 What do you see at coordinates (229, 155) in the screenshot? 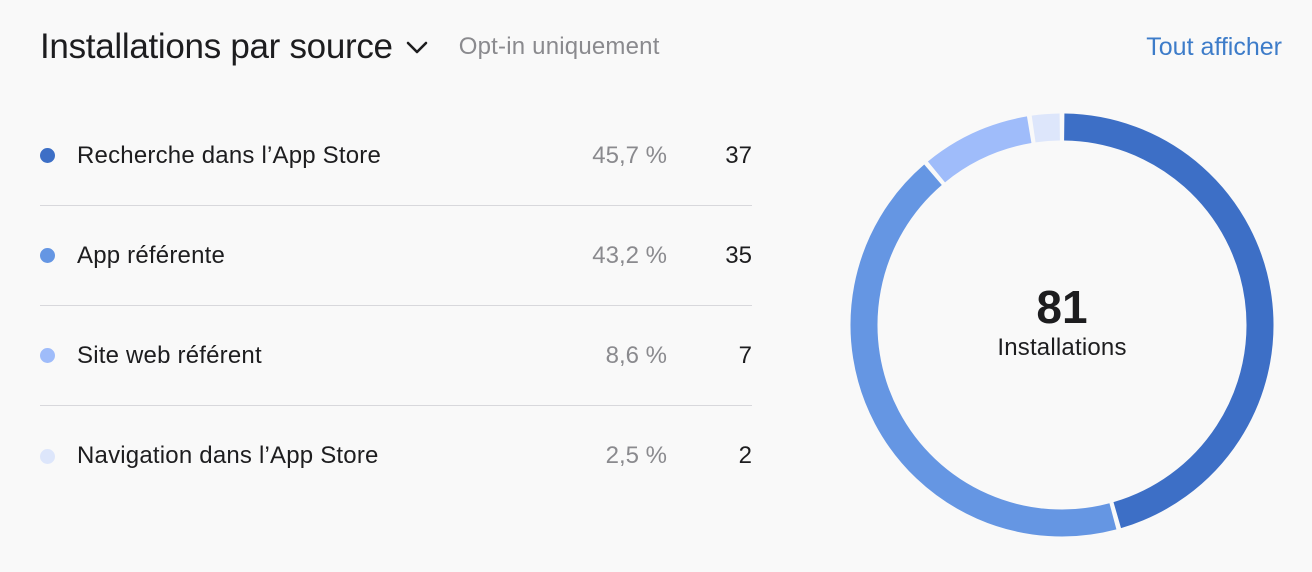
I see `legend-label: Recherche dans l’App Store` at bounding box center [229, 155].